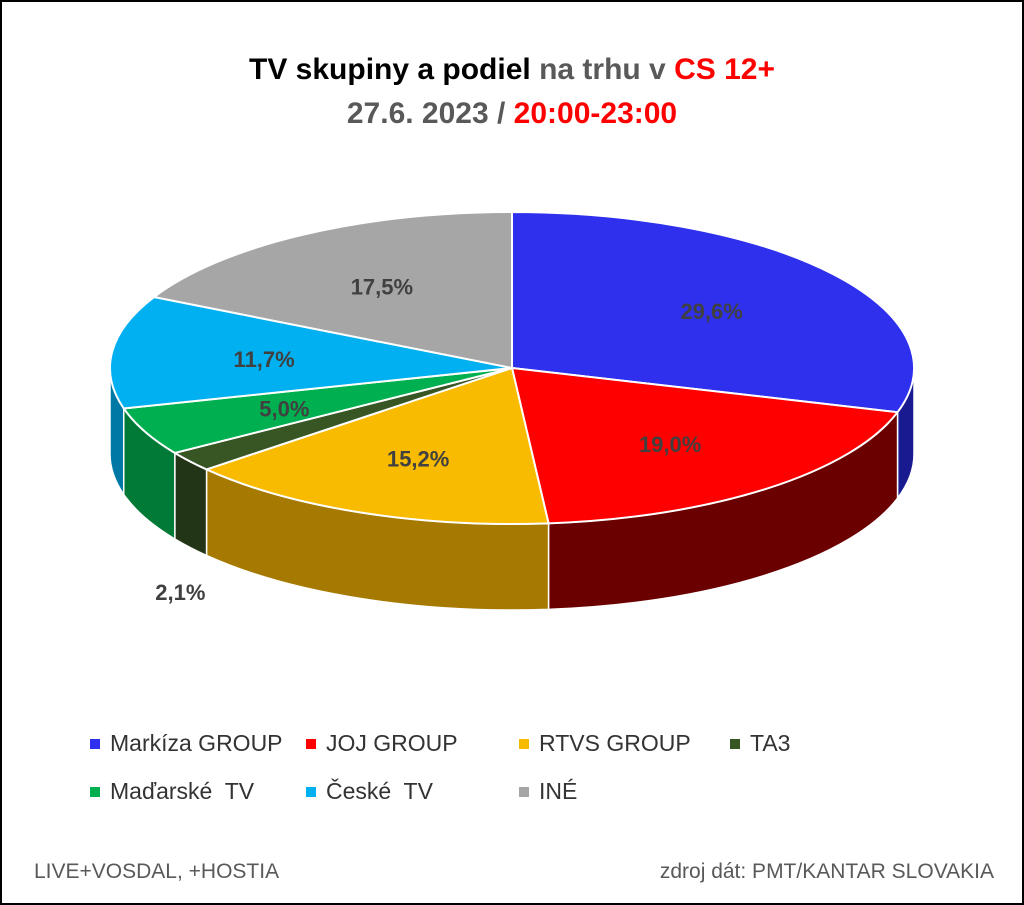 Image resolution: width=1024 pixels, height=905 pixels. Describe the element at coordinates (418, 459) in the screenshot. I see `slice-label-2: 15,2%` at that location.